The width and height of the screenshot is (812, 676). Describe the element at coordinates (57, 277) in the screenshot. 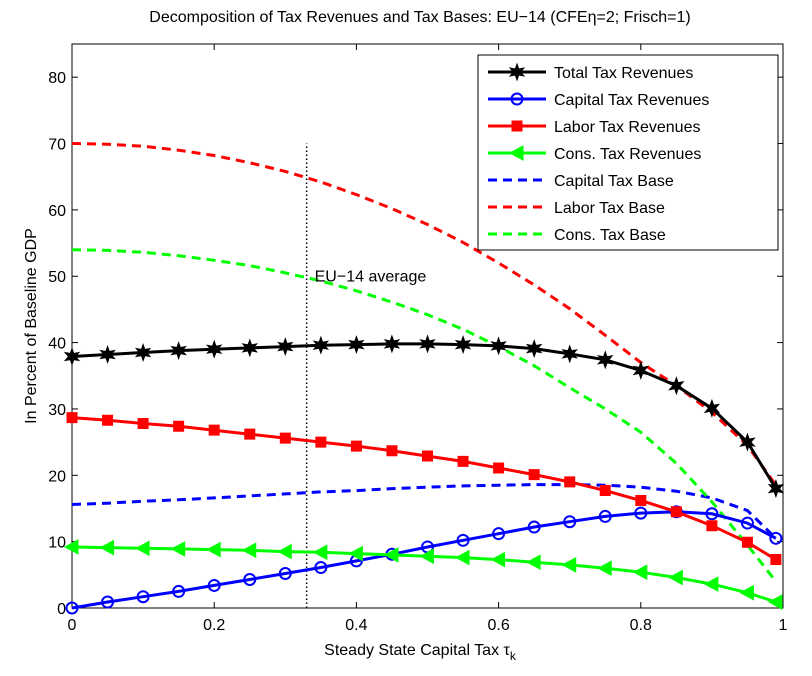

I see `y-tick-label: 50` at that location.